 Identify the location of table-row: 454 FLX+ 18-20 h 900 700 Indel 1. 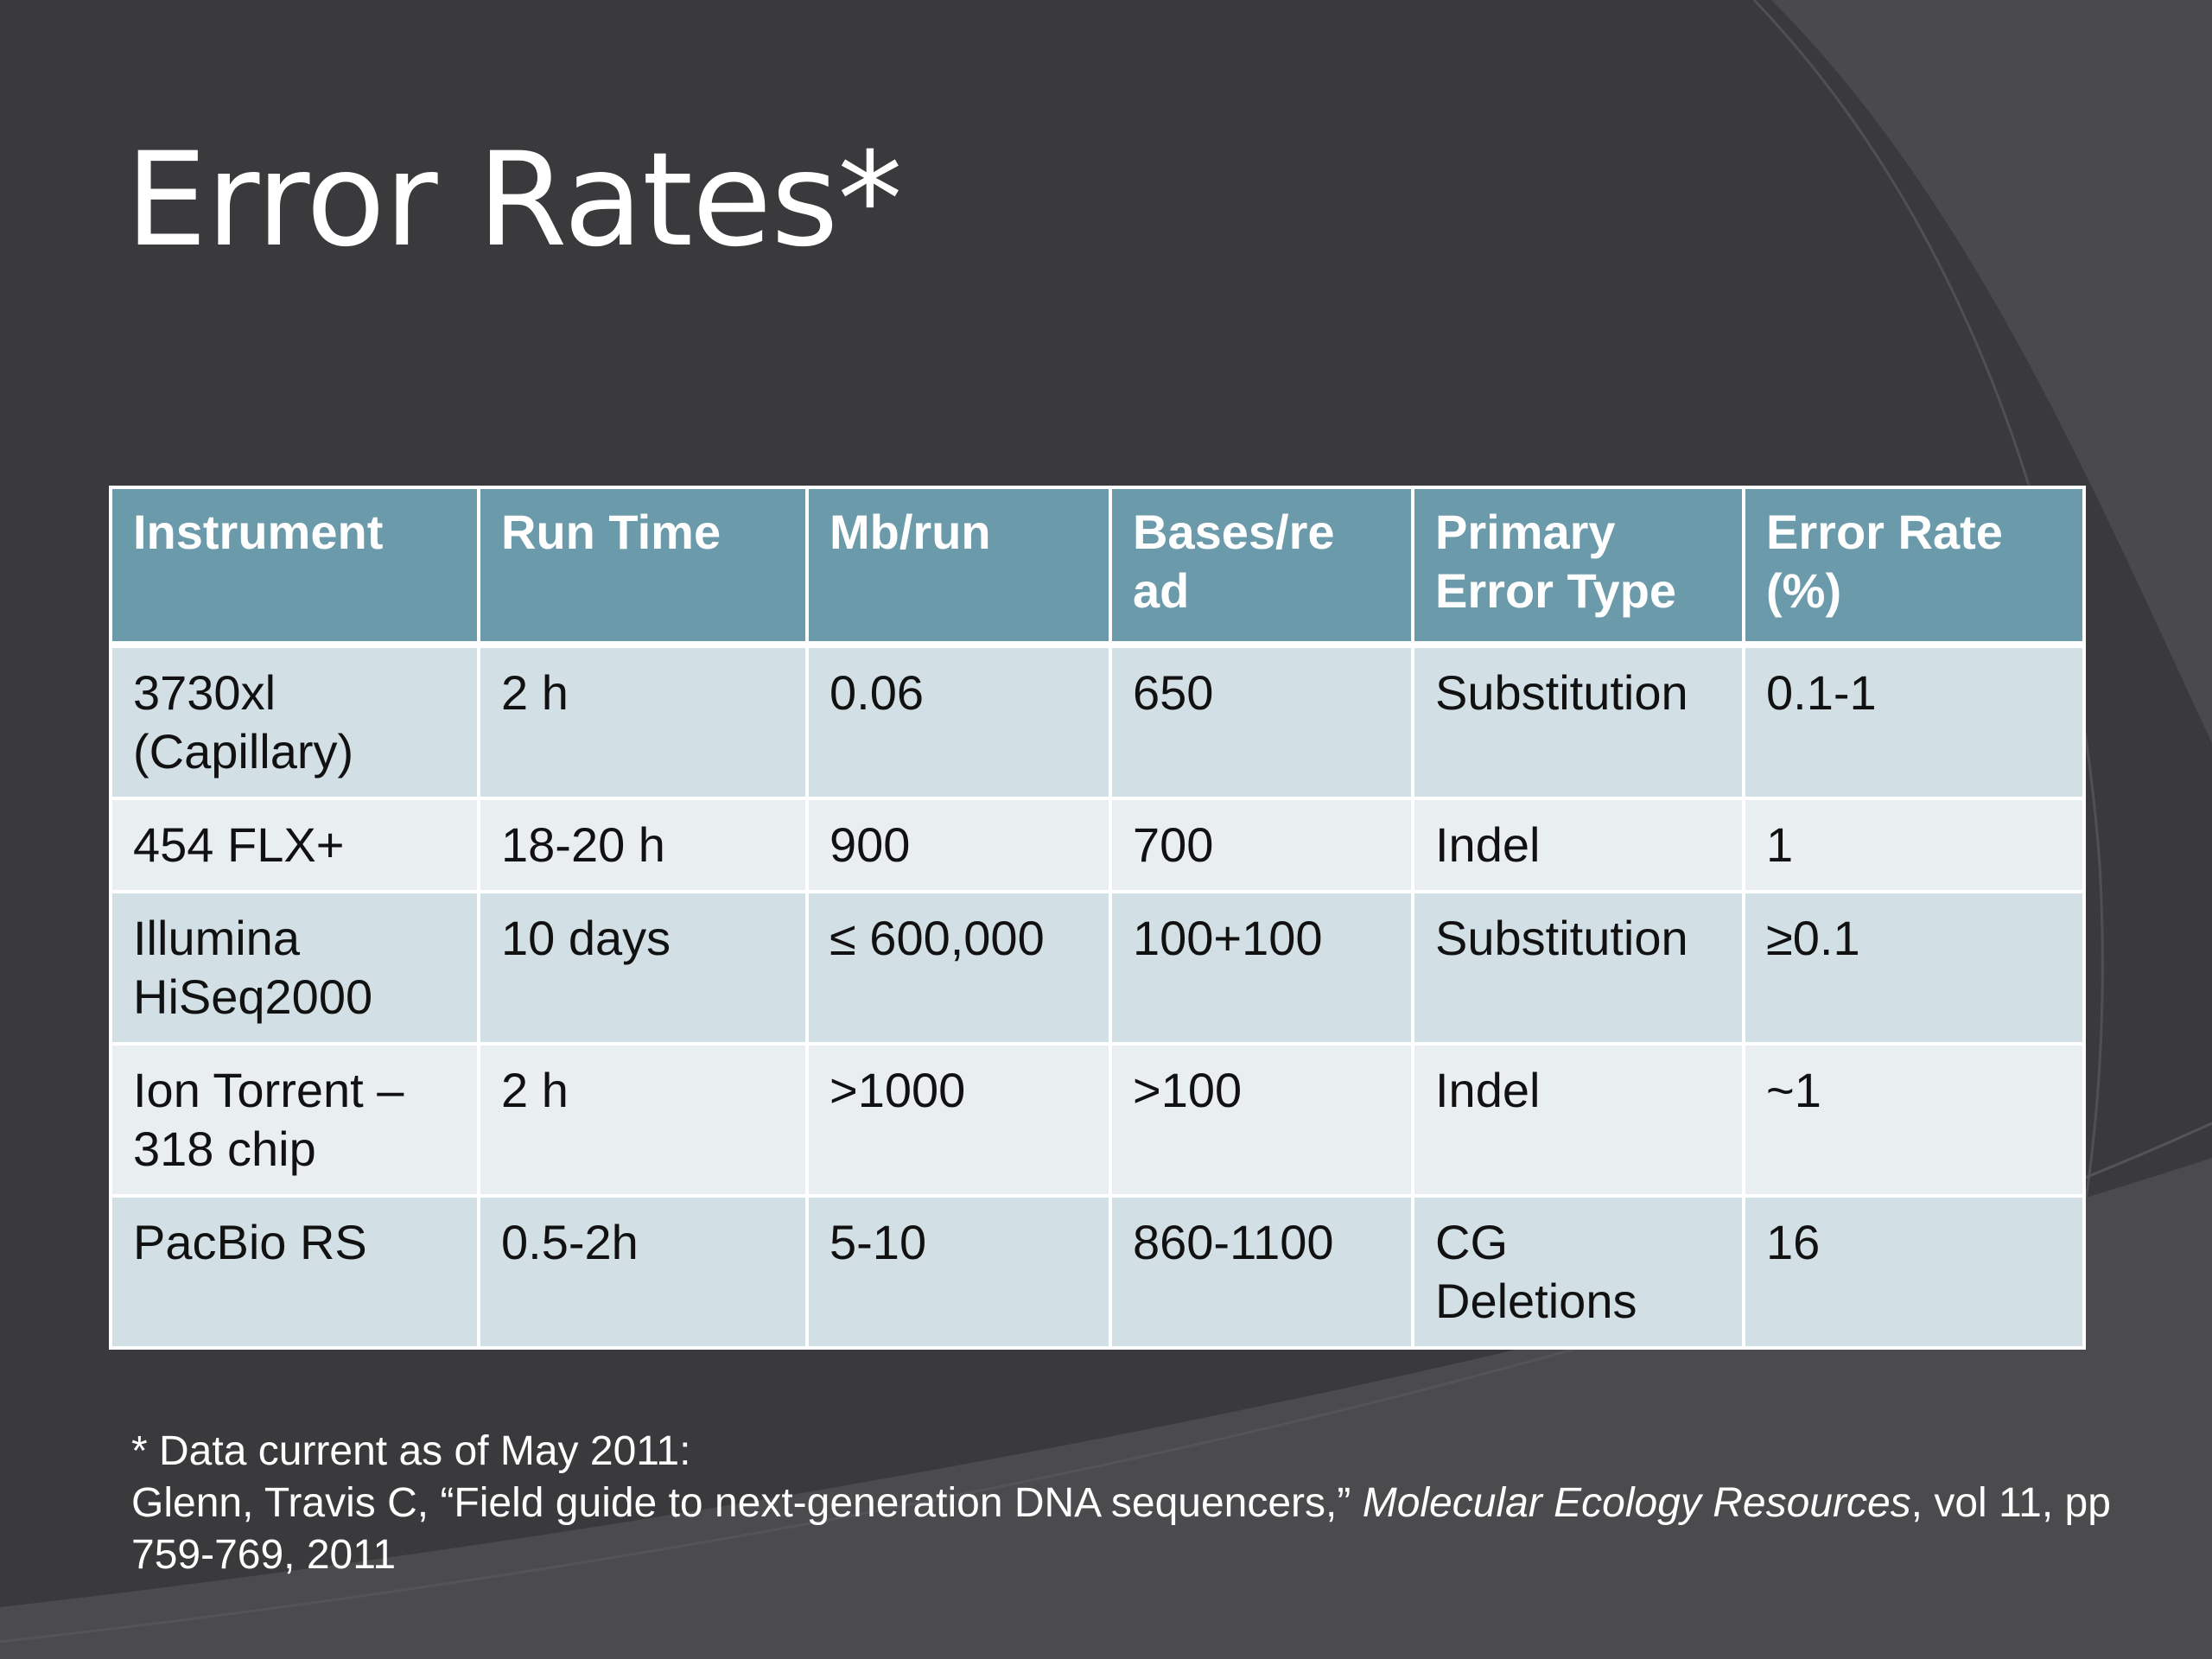
(1097, 845).